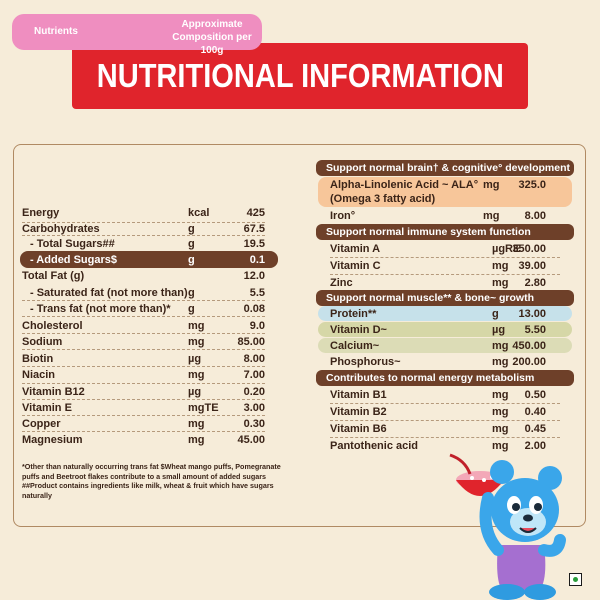 The width and height of the screenshot is (600, 600). What do you see at coordinates (56, 31) in the screenshot?
I see `header-nutrients: Nutrients` at bounding box center [56, 31].